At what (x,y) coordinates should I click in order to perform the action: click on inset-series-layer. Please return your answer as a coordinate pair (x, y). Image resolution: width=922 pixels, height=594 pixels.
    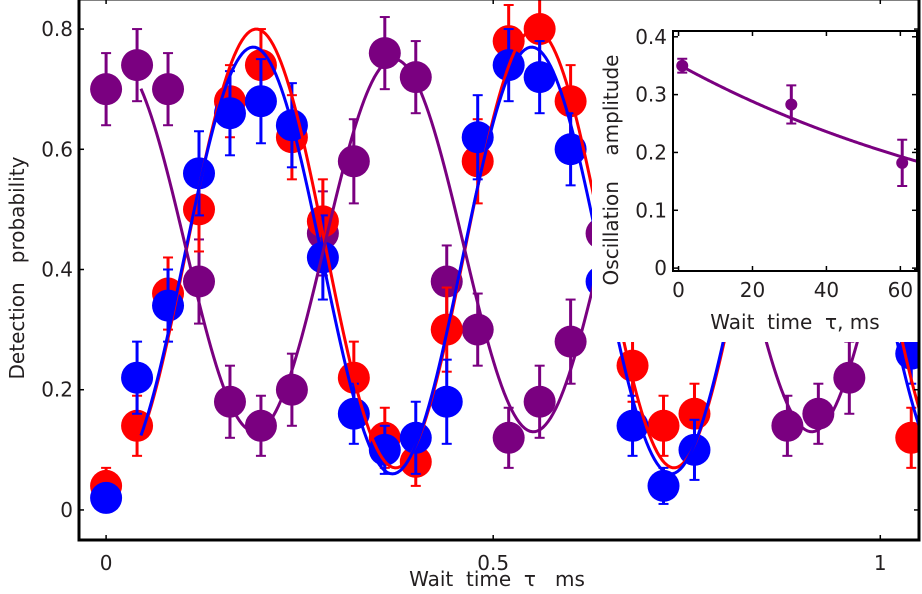
    Looking at the image, I should click on (796, 122).